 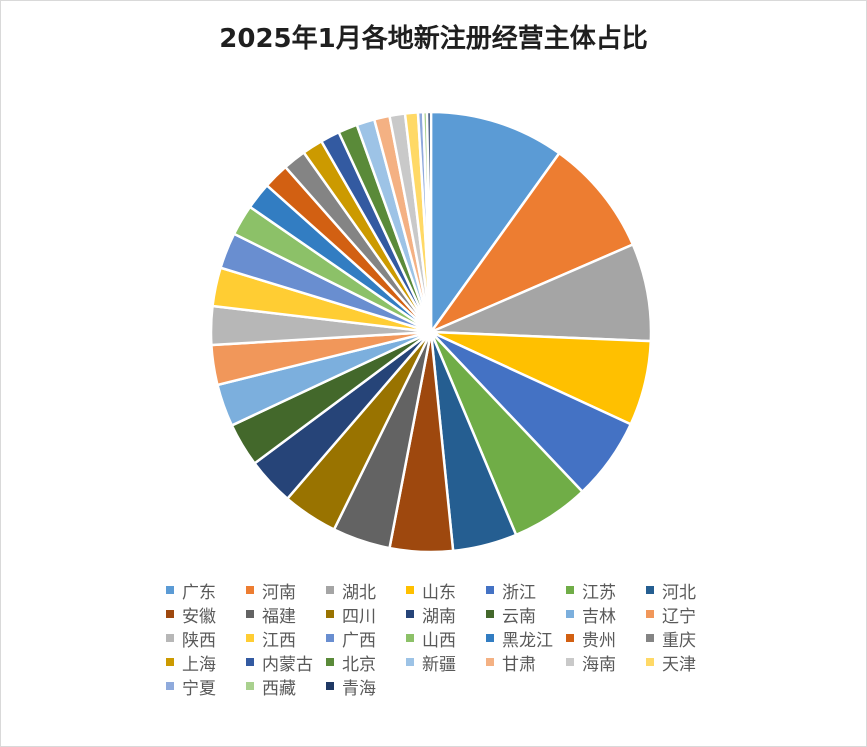 I want to click on legend-item: 天津, so click(x=686, y=662).